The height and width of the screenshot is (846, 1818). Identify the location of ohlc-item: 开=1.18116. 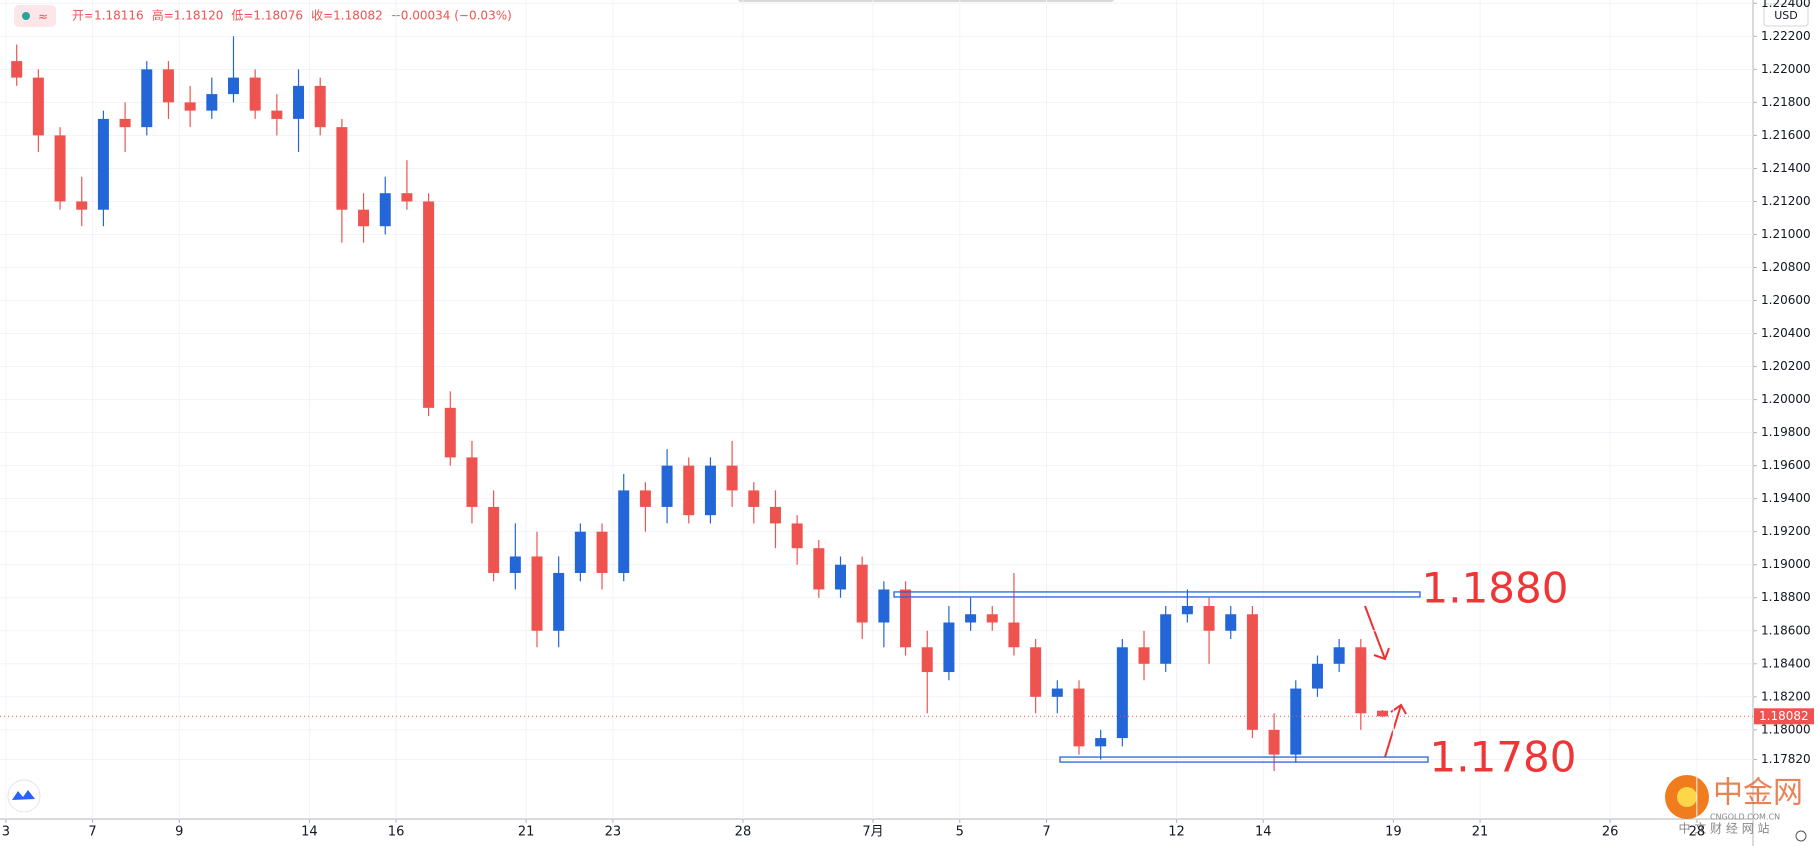
(108, 16).